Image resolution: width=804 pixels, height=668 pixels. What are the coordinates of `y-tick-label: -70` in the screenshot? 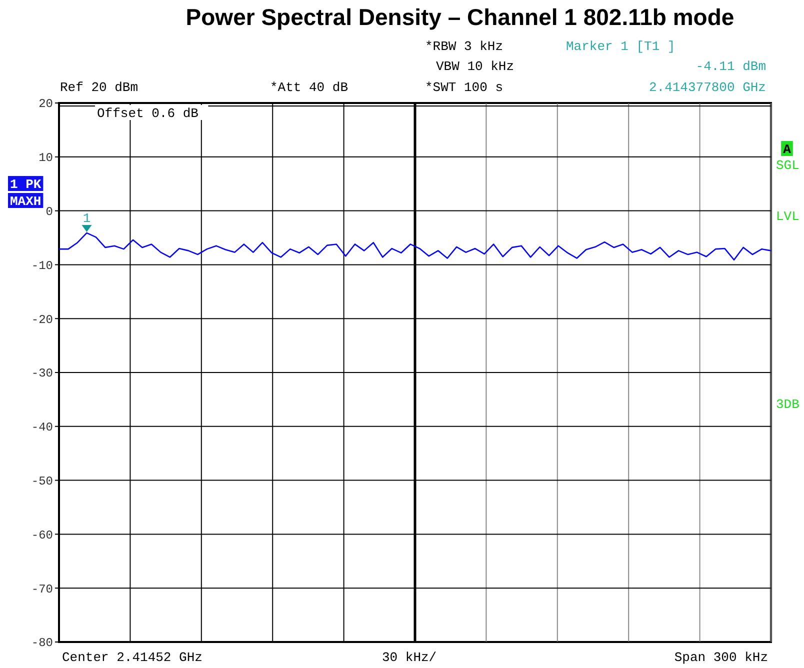 It's located at (42, 589).